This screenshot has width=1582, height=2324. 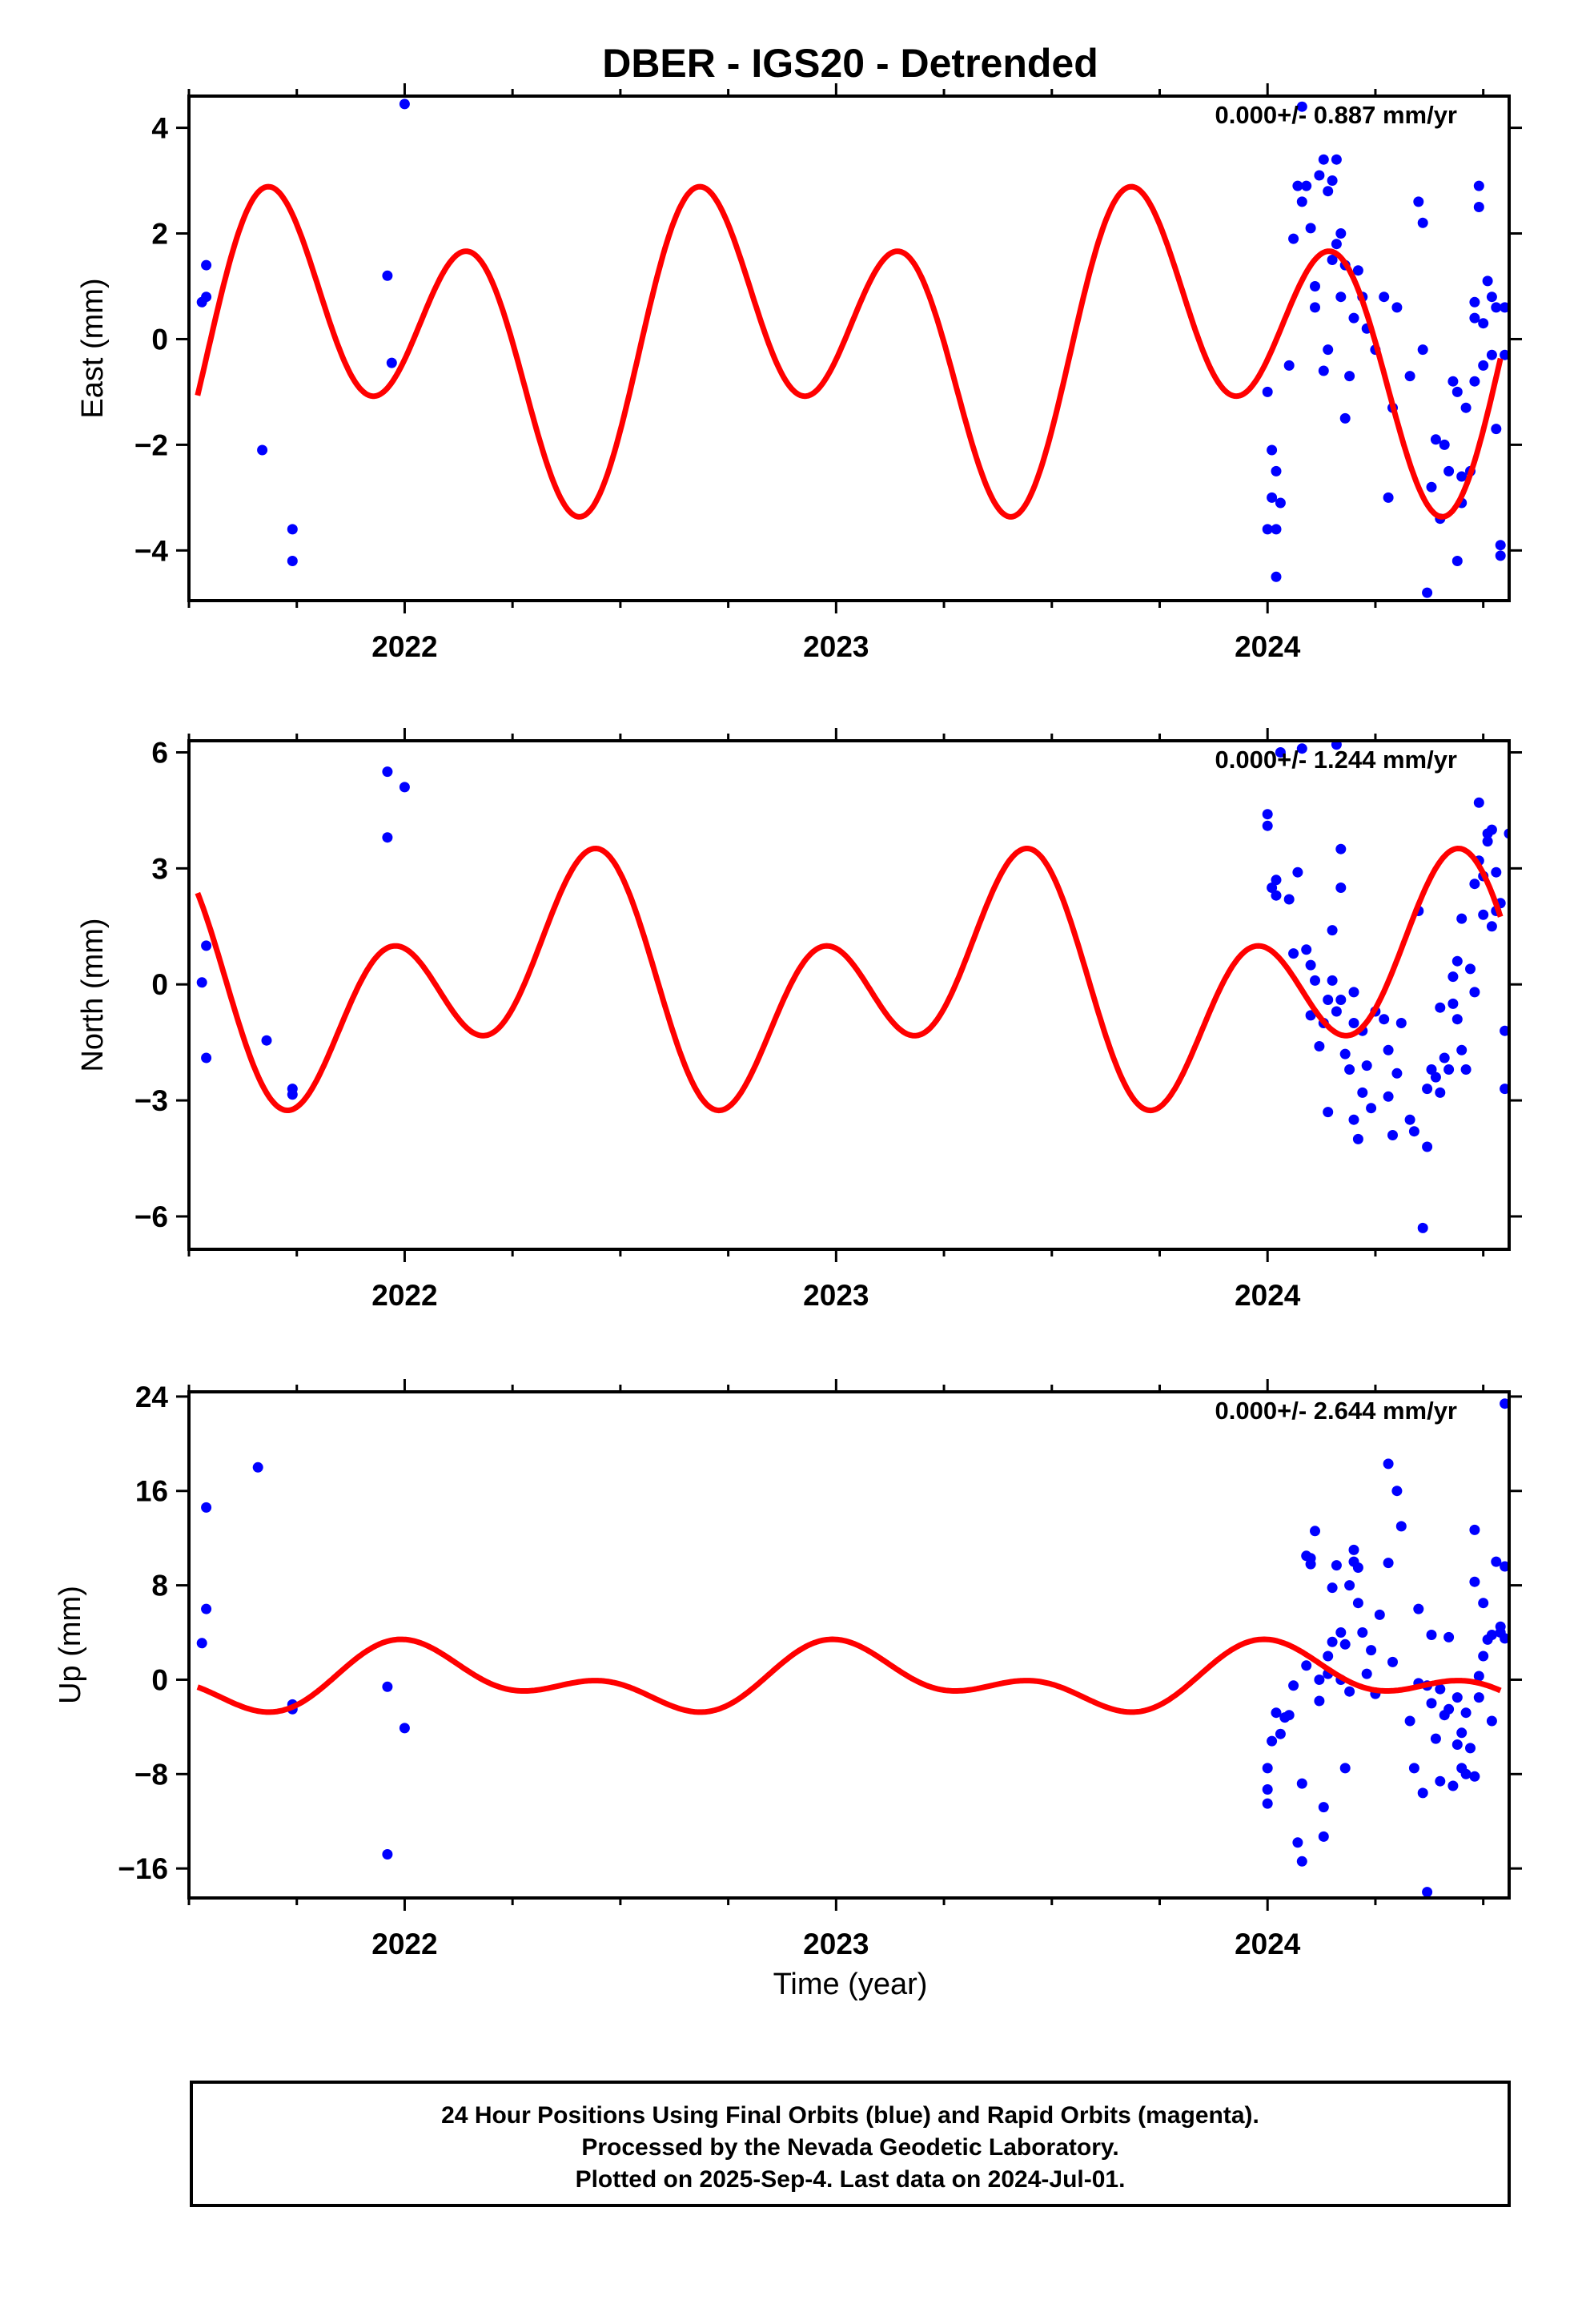 I want to click on up-rate-label: 0.000+/- 2.644 mm/yr, so click(x=1336, y=1411).